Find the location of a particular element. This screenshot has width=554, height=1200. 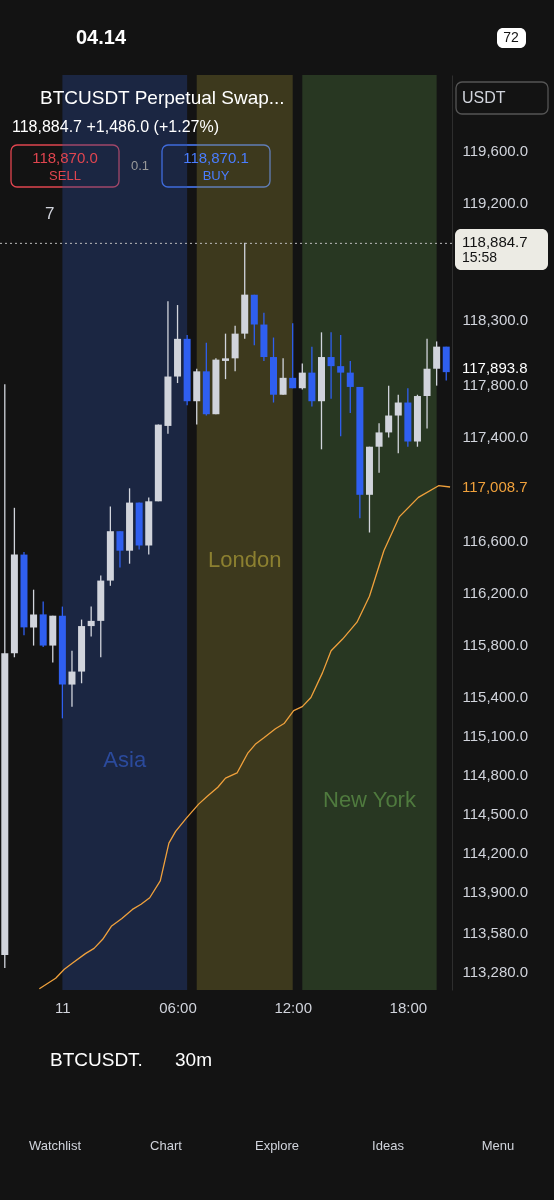

text: 117,893.8 is located at coordinates (495, 367).